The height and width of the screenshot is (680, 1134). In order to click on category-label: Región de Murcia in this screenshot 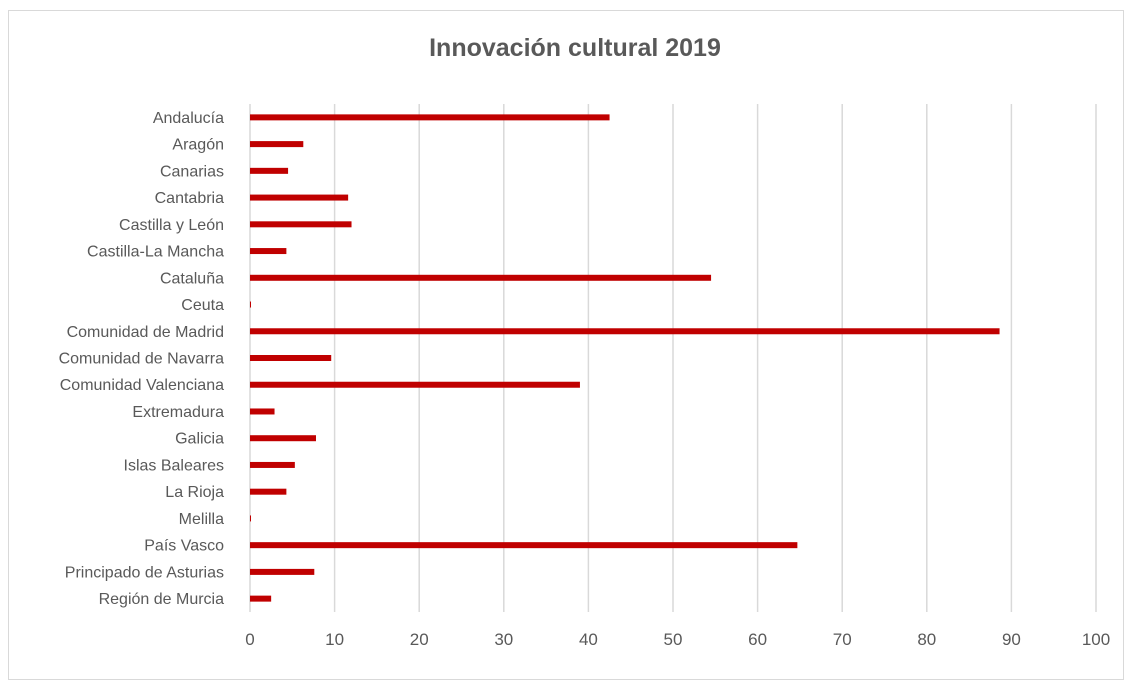, I will do `click(162, 599)`.